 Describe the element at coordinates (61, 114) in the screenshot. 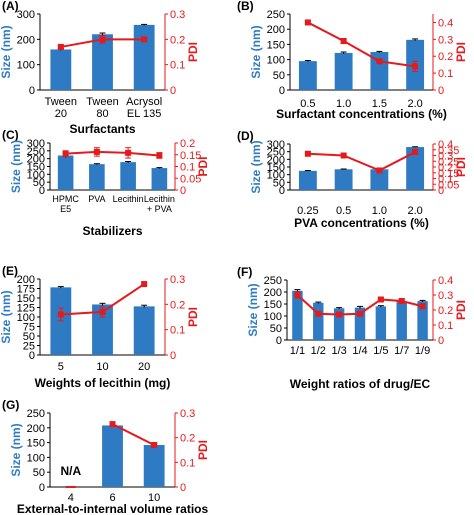

I see `x-tick-label: 20` at that location.